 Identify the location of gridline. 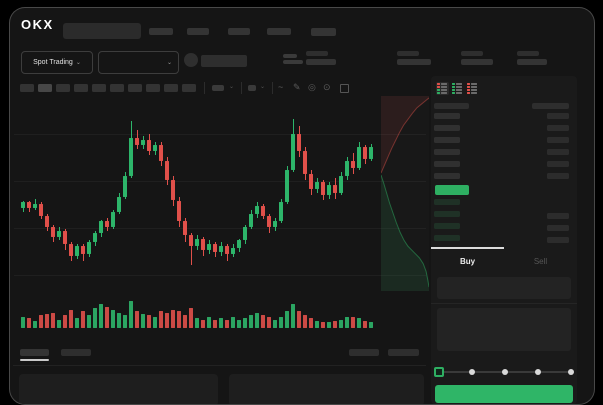
(220, 134).